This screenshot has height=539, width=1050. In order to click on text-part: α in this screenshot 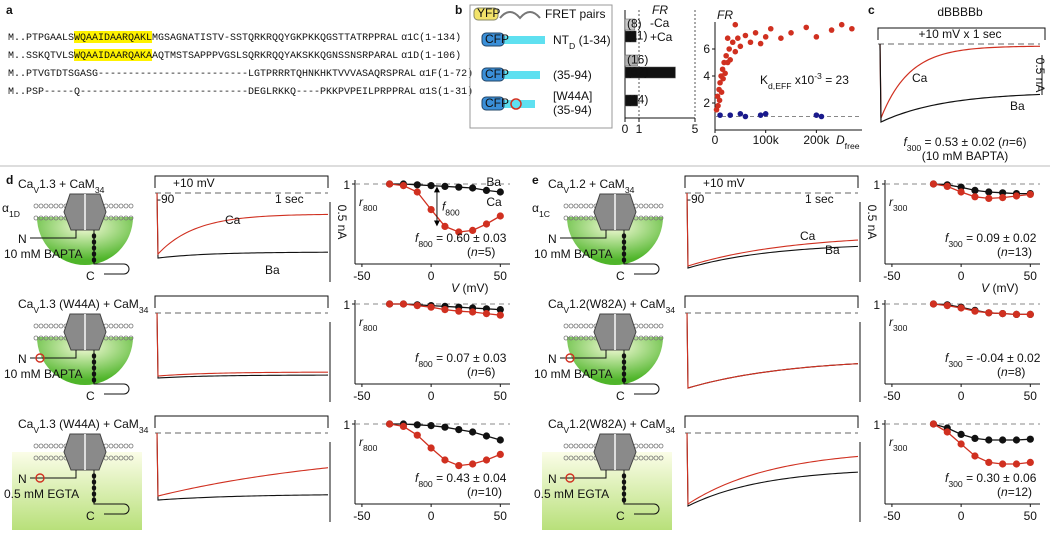, I will do `click(535, 208)`.